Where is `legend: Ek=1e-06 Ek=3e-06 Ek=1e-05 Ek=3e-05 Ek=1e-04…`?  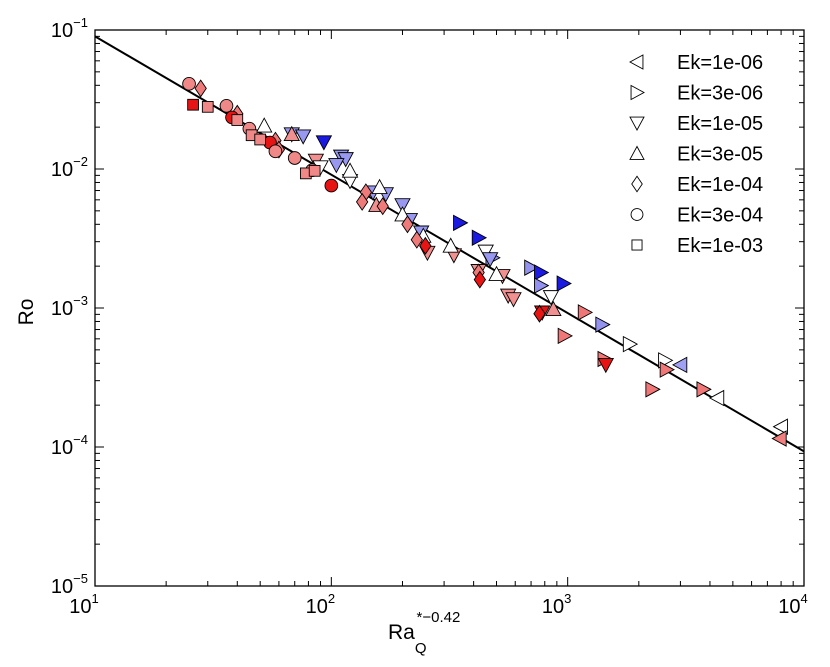
legend: Ek=1e-06 Ek=3e-06 Ek=1e-05 Ek=3e-05 Ek=1e-04… is located at coordinates (696, 154).